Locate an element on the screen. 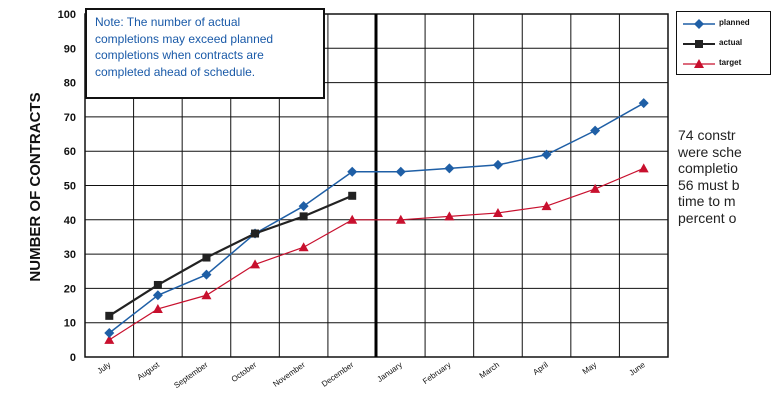  y-tick-label: 90 is located at coordinates (70, 49).